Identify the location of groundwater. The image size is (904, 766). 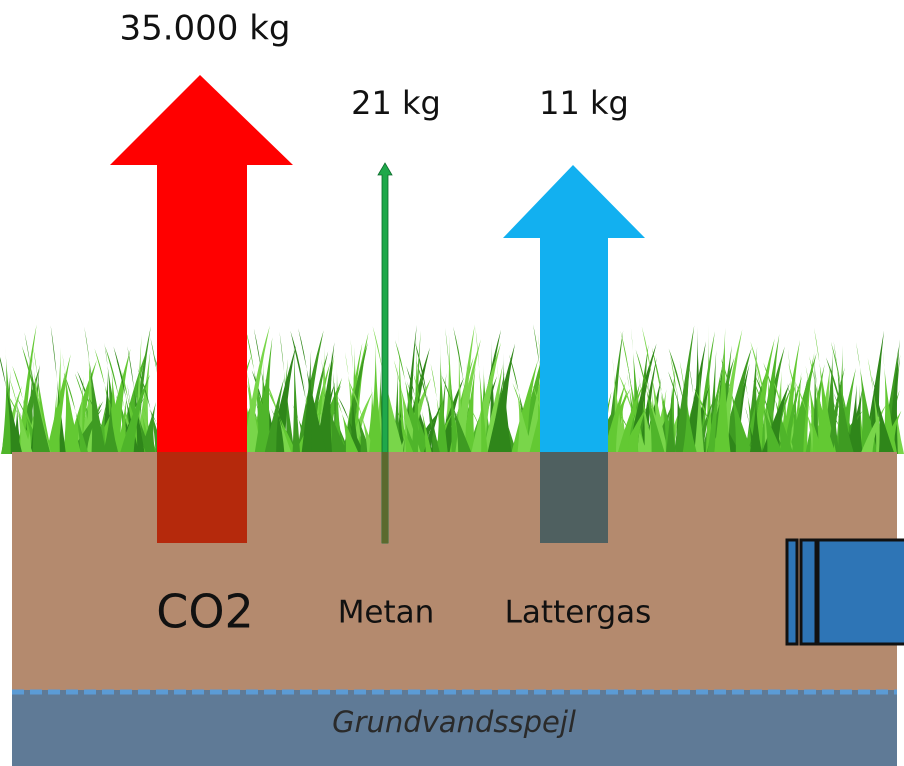
(454, 728).